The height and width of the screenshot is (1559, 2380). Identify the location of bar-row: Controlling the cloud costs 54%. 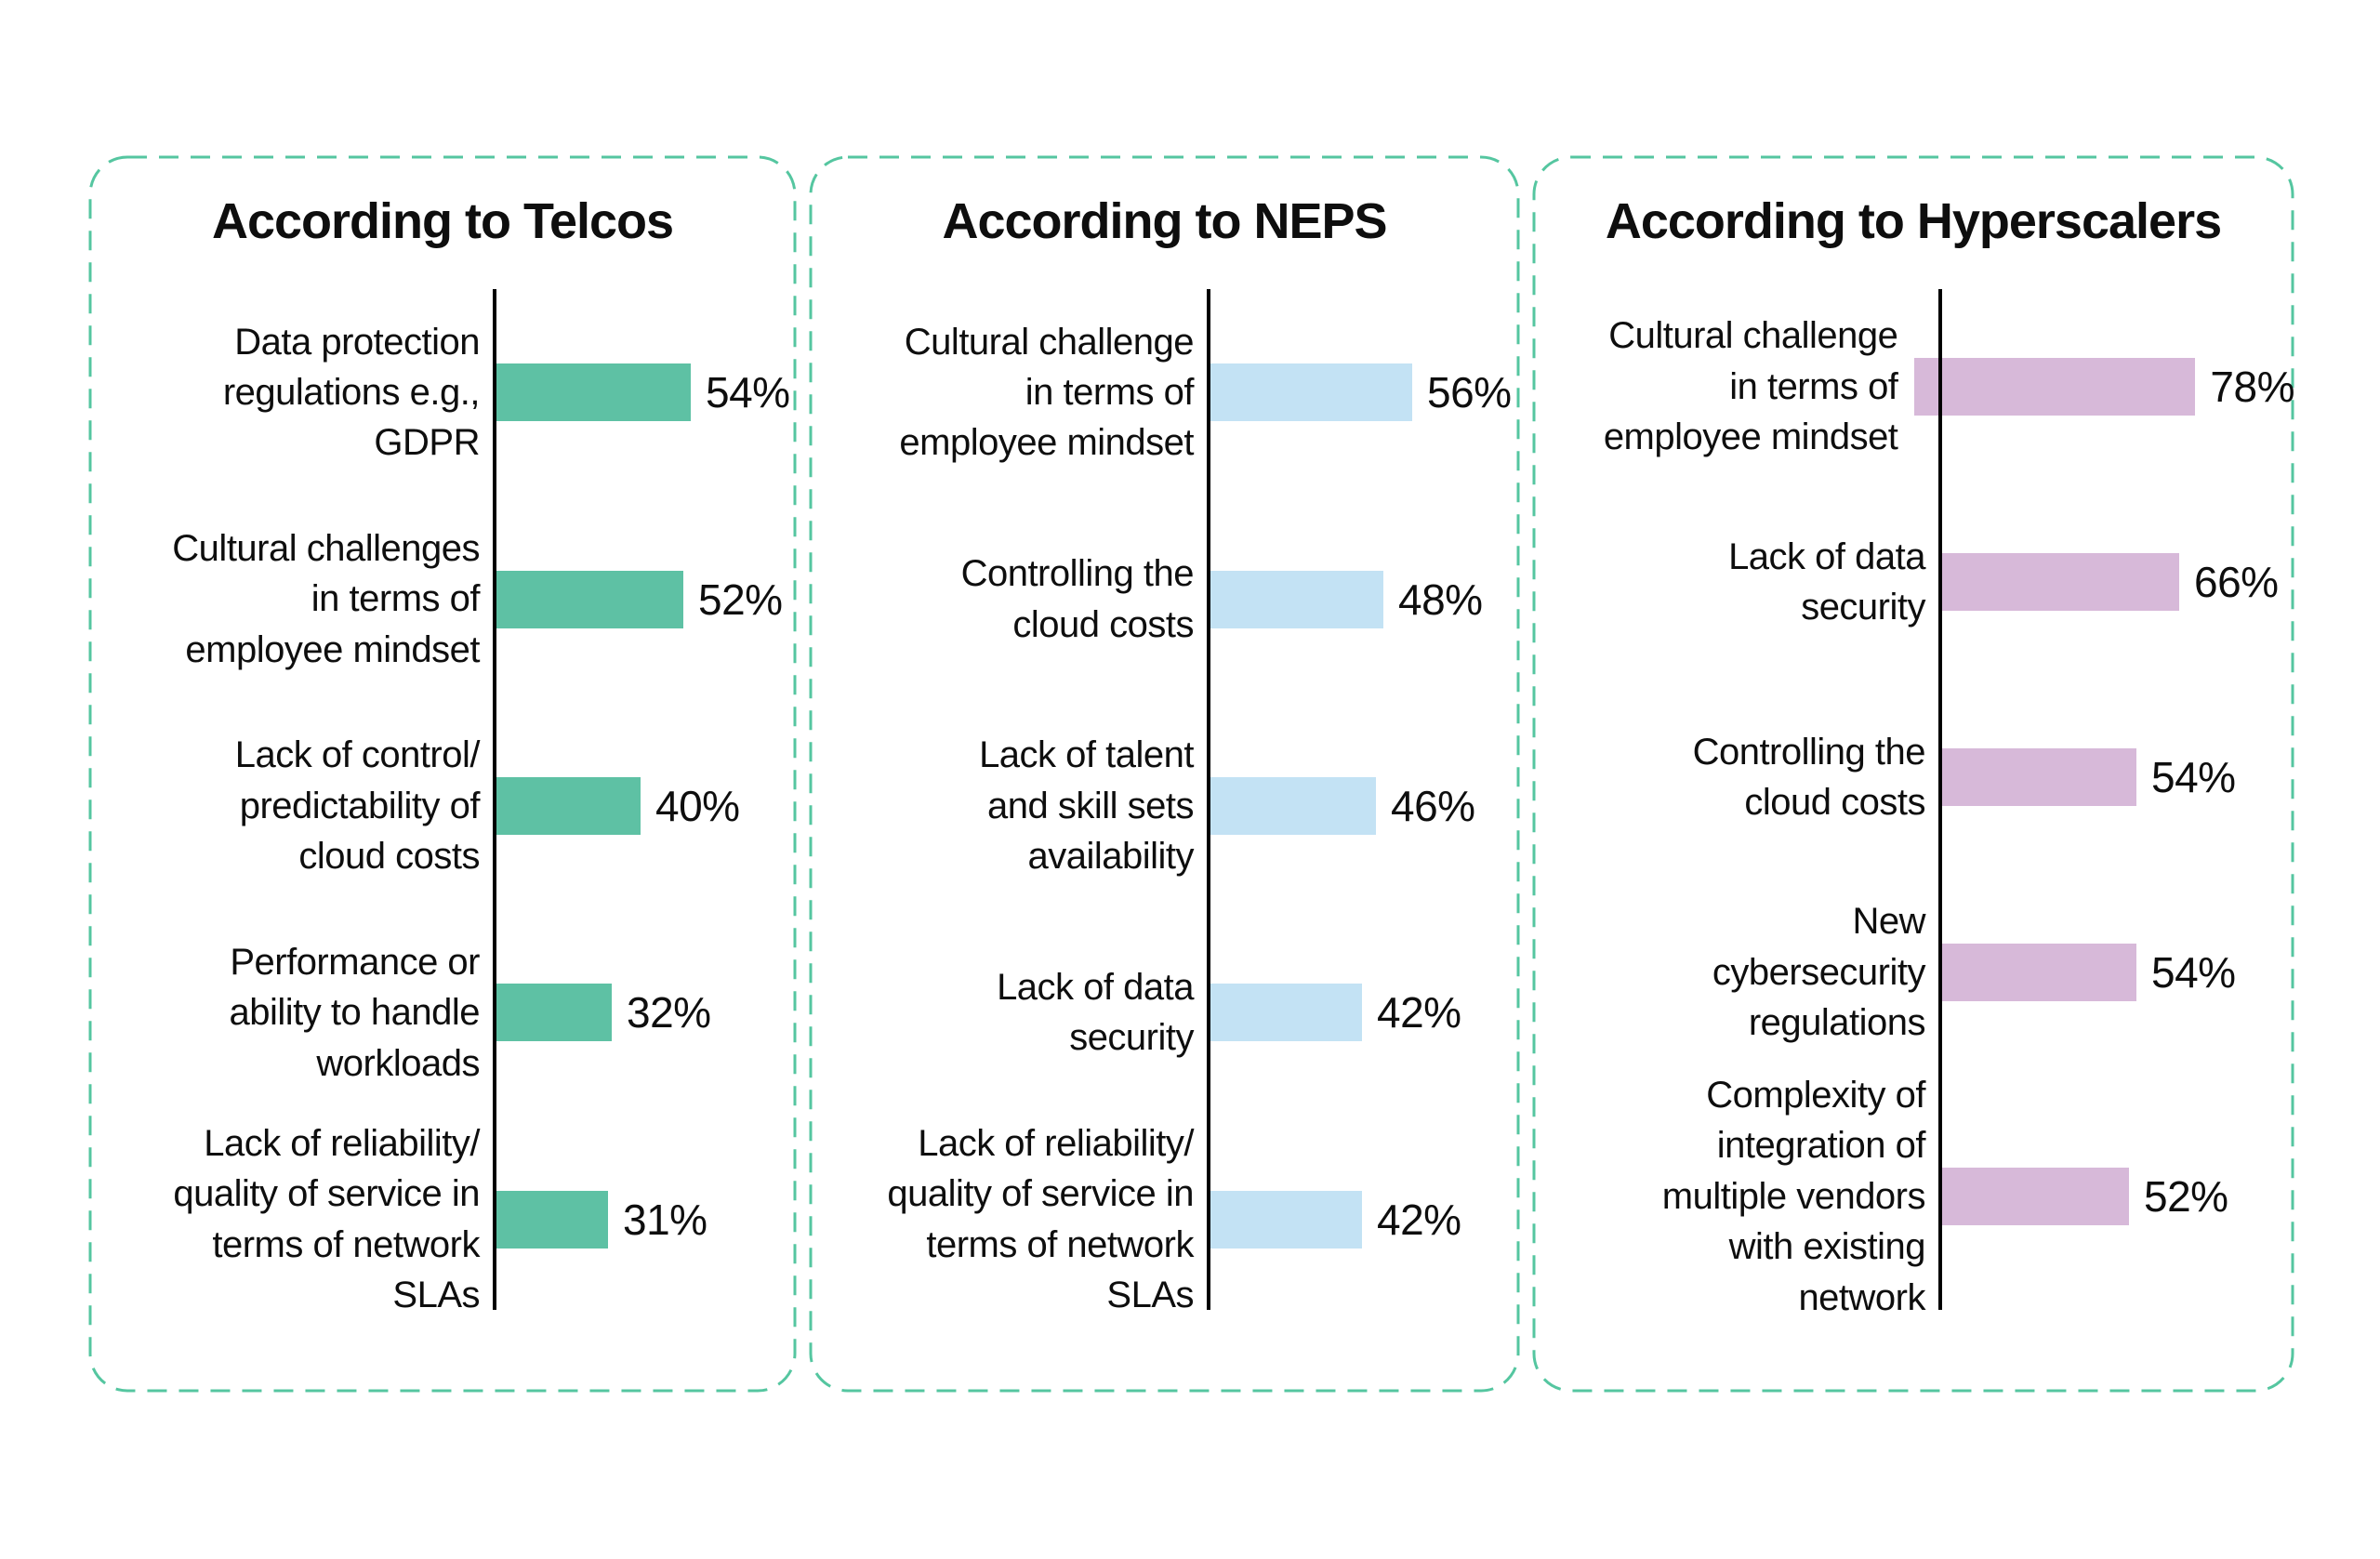
(1913, 777).